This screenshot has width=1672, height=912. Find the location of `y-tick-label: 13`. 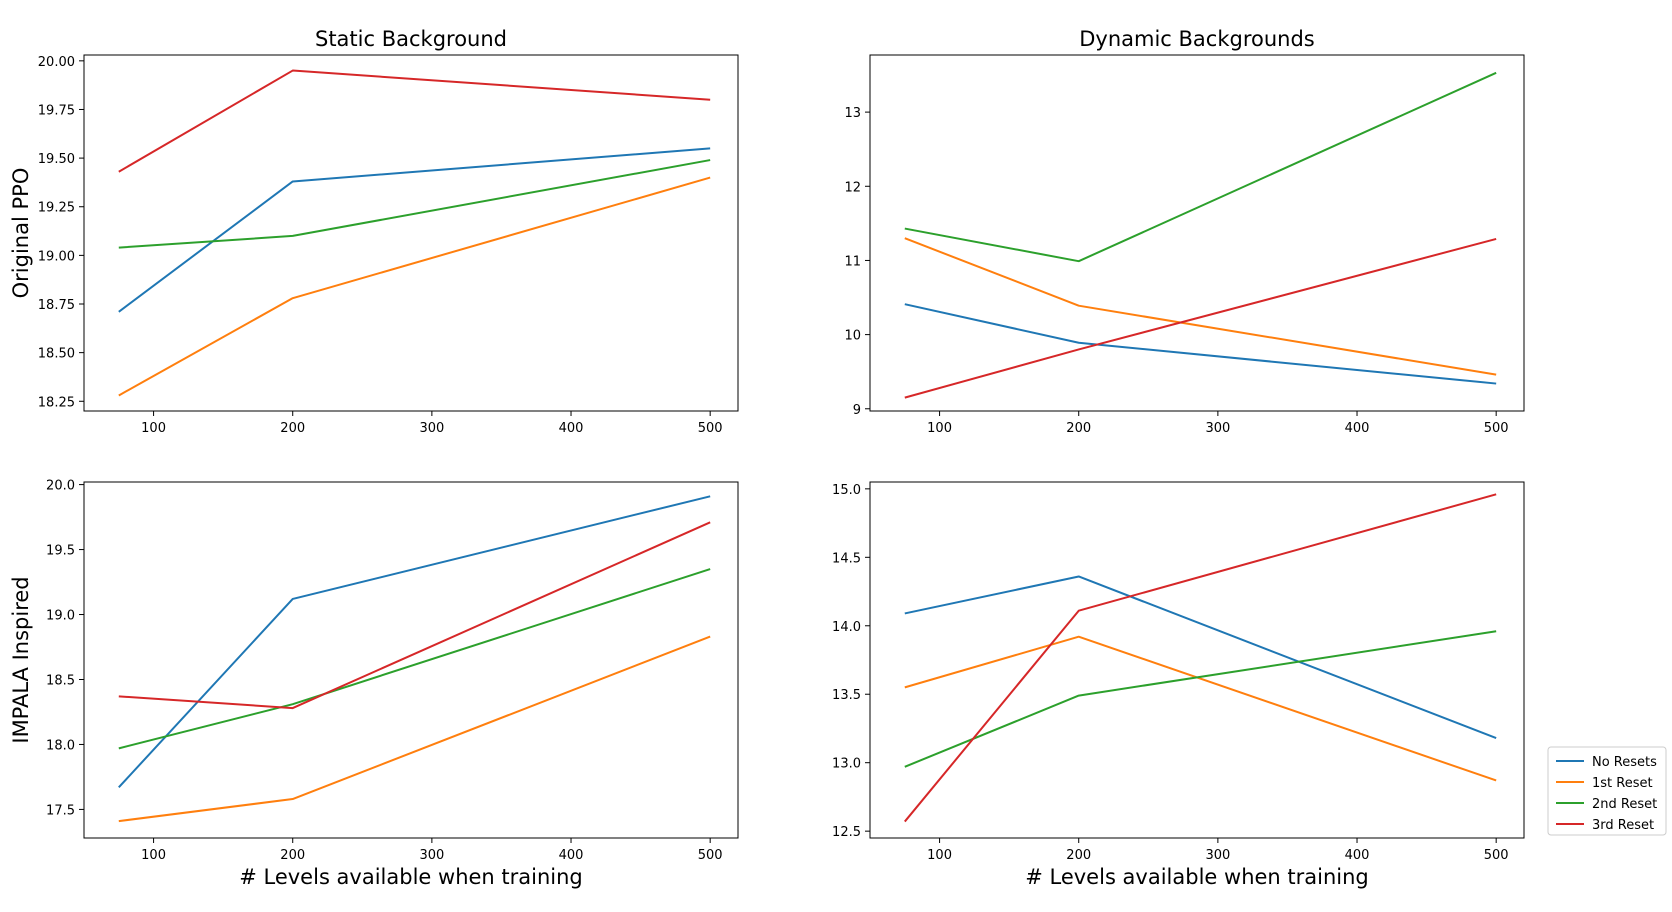

y-tick-label: 13 is located at coordinates (852, 113).